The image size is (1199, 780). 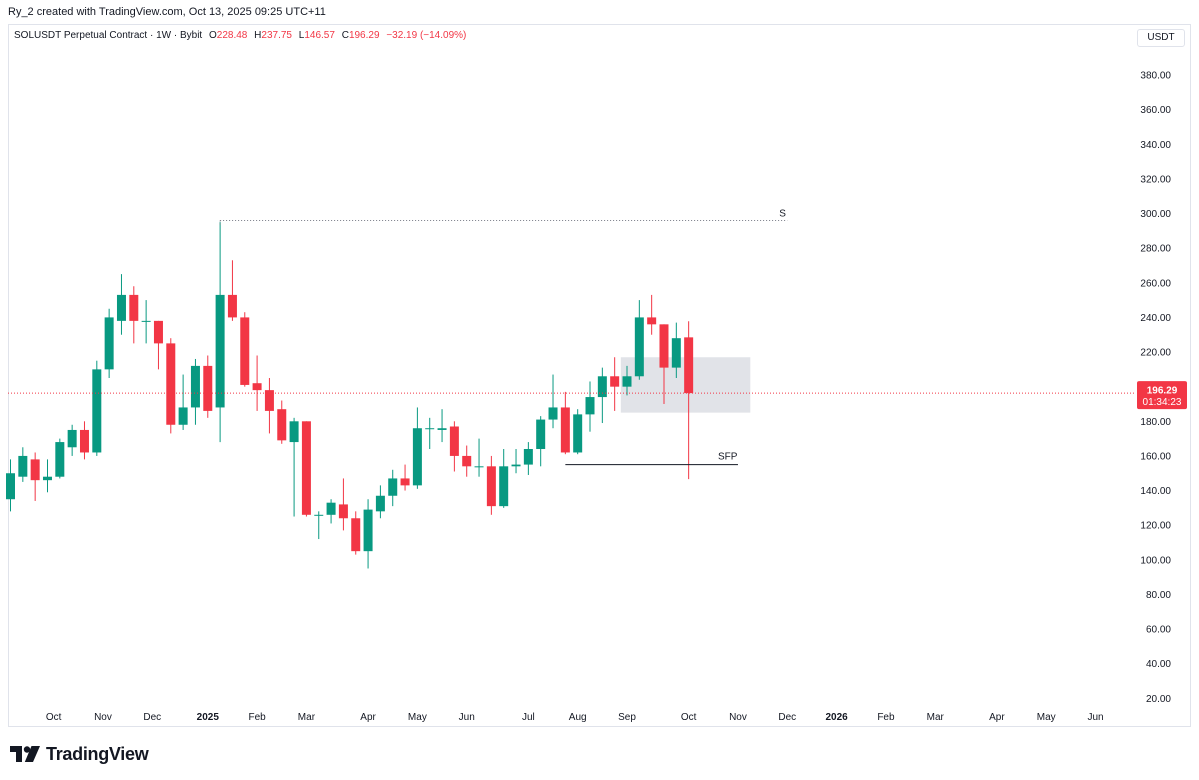 What do you see at coordinates (836, 717) in the screenshot?
I see `x-tick-label: 2026` at bounding box center [836, 717].